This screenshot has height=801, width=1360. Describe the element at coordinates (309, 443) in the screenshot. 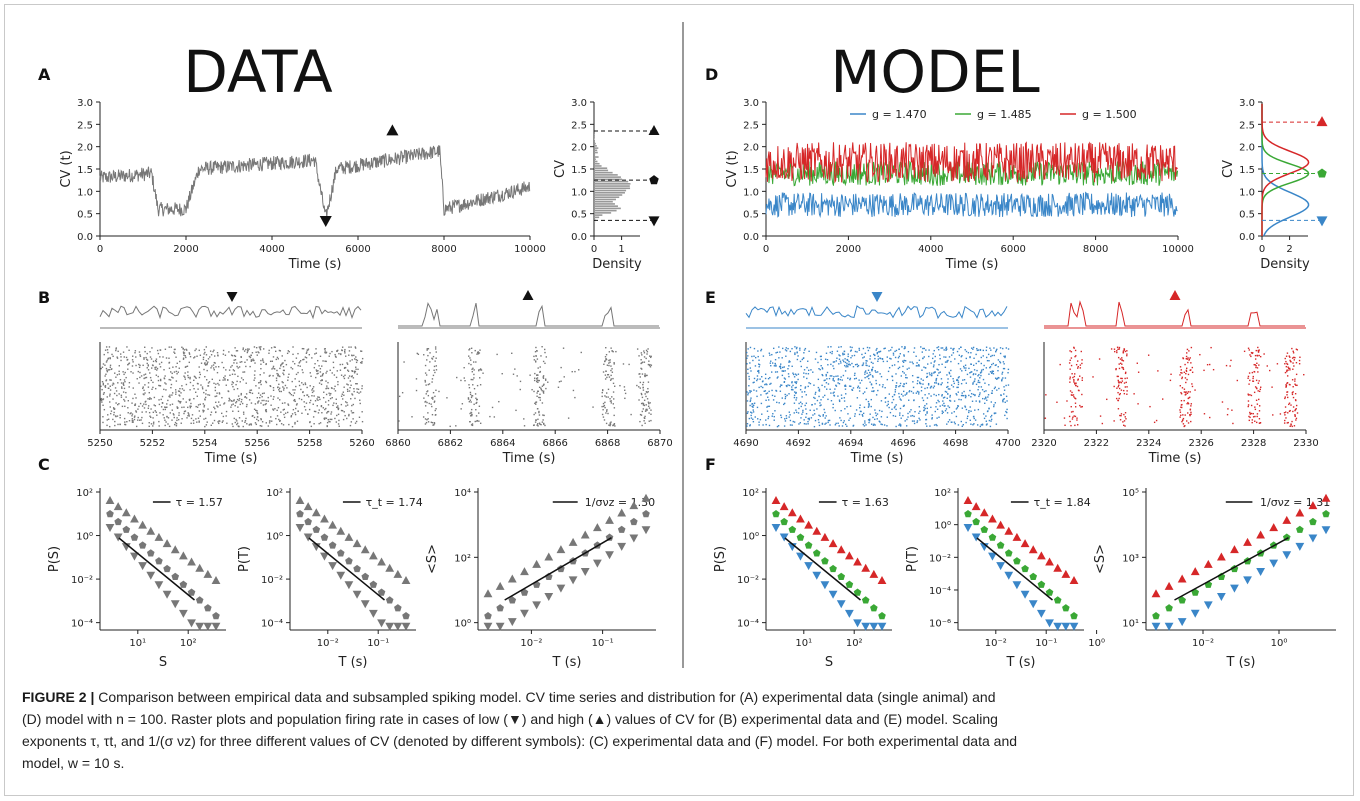

I see `raster-data-low-xtick-label: 5258` at that location.